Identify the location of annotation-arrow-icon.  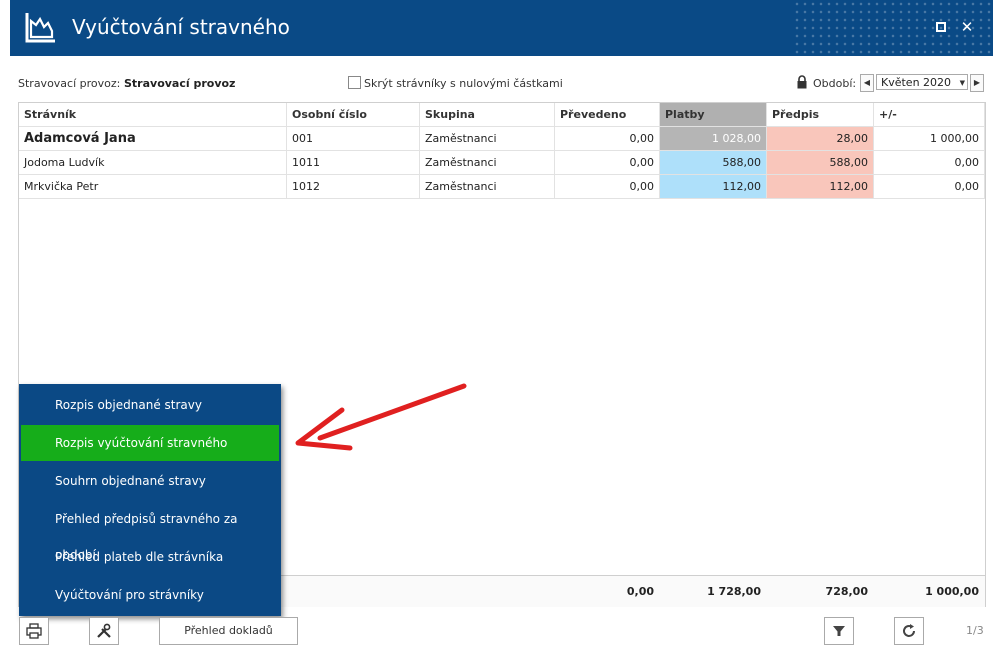
(381, 417).